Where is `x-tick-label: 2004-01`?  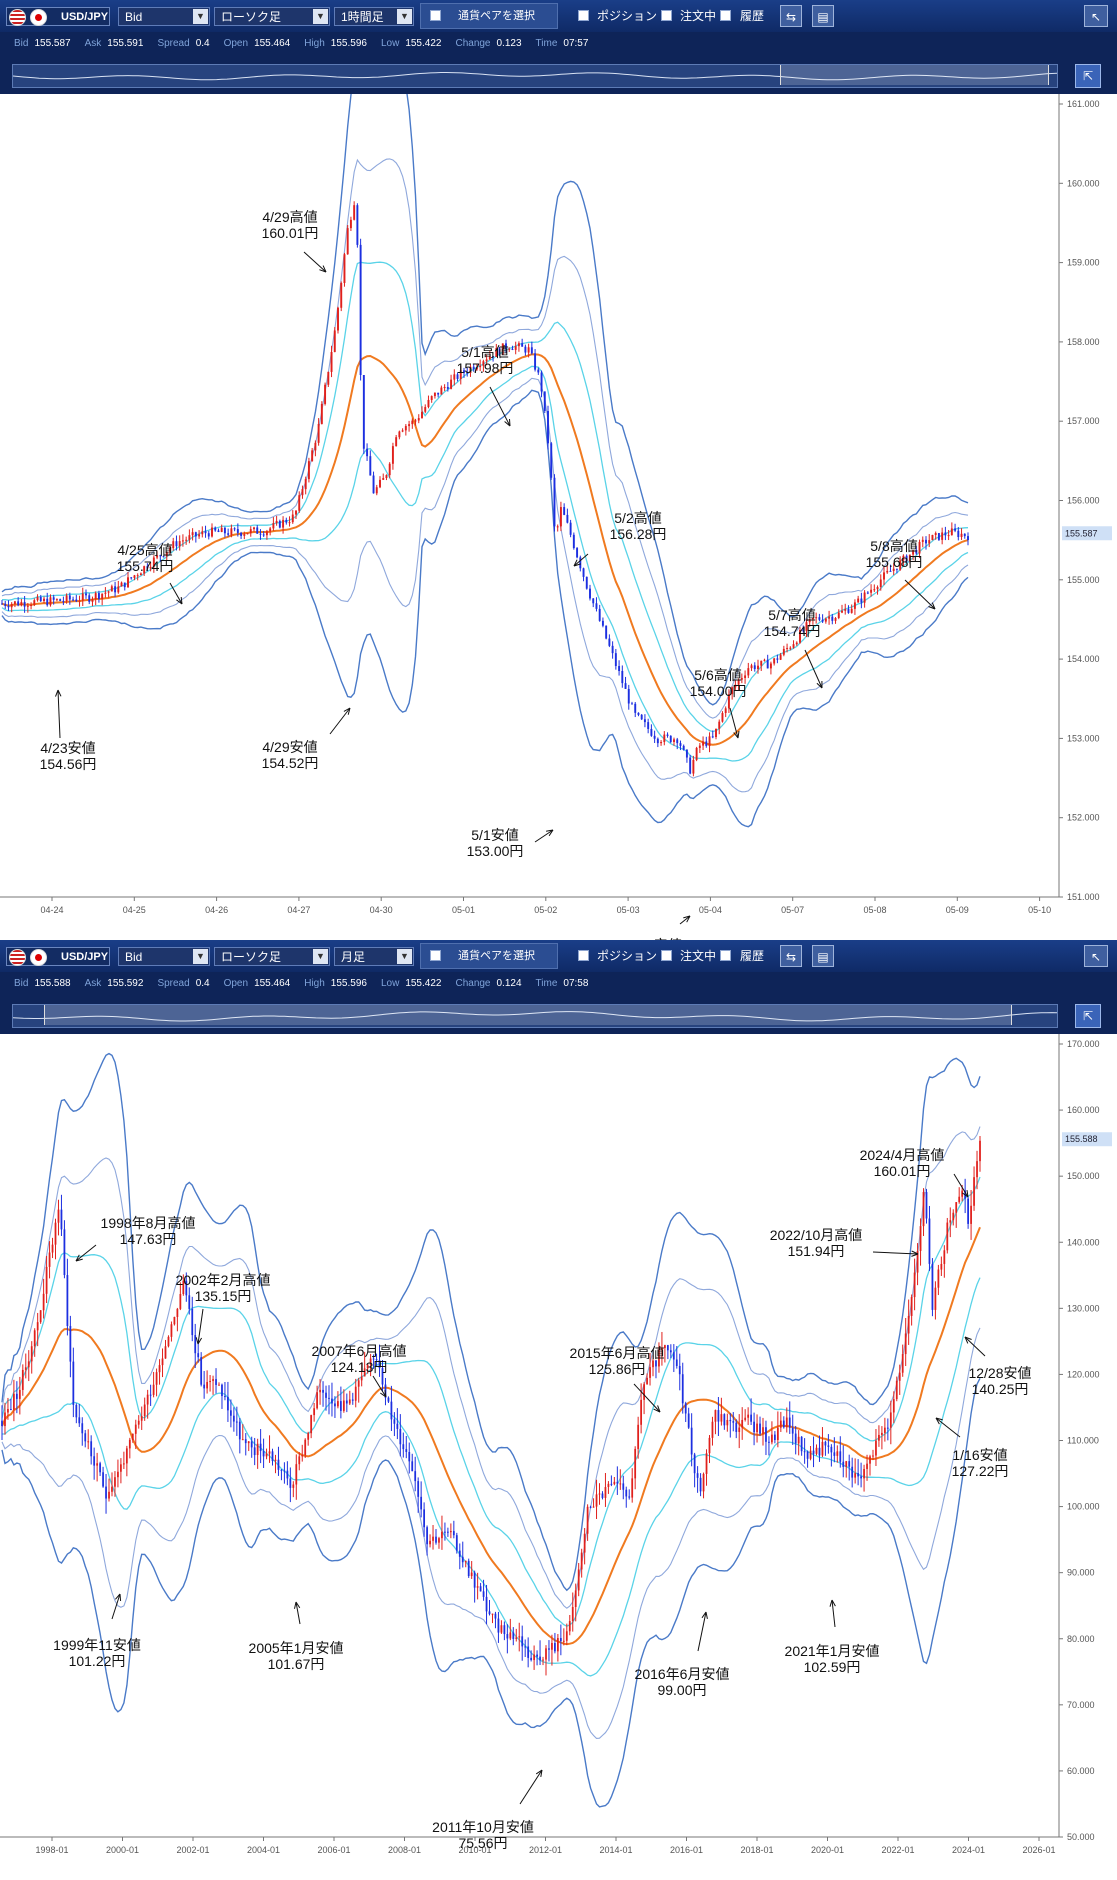
x-tick-label: 2004-01 is located at coordinates (263, 1850).